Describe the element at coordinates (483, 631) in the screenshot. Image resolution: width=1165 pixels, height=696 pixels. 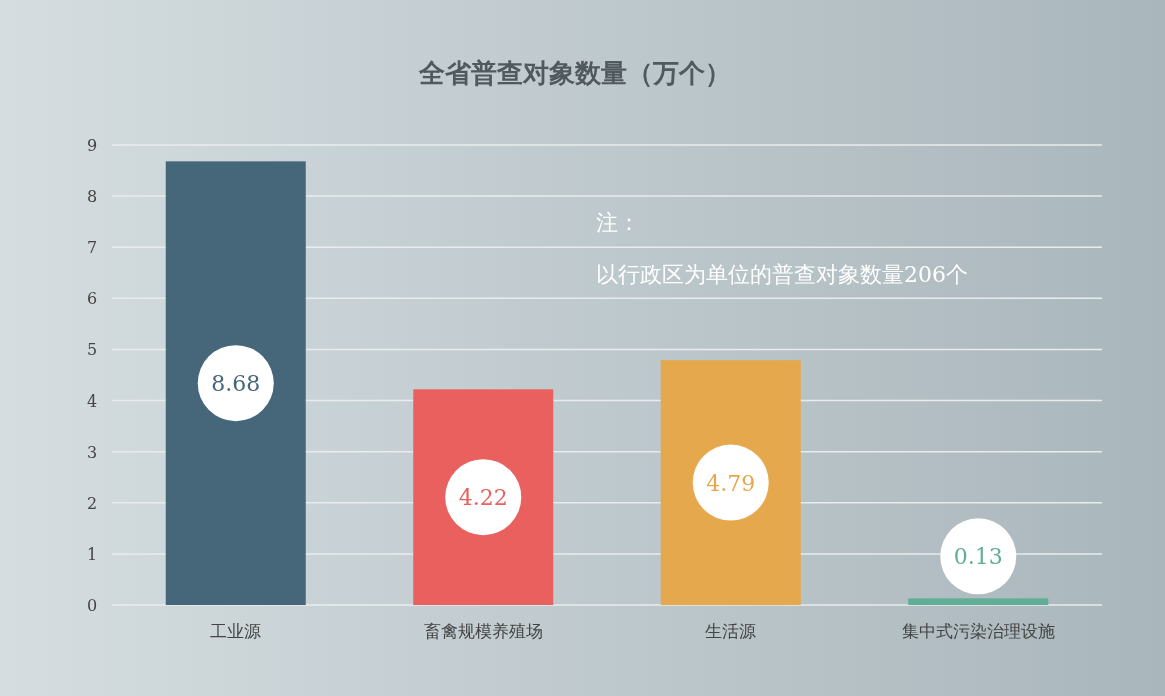
I see `x-tick-label: 畜禽规模养殖场` at that location.